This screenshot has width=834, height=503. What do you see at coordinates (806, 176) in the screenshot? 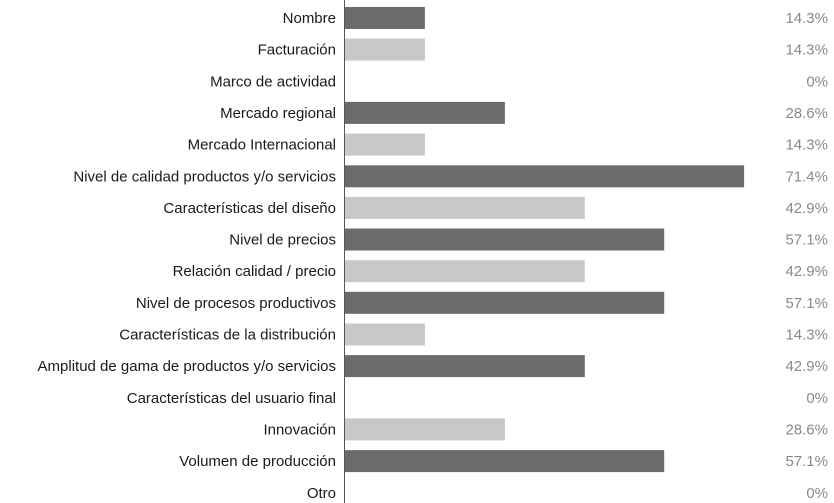
I see `value-label-5: 71.4%` at bounding box center [806, 176].